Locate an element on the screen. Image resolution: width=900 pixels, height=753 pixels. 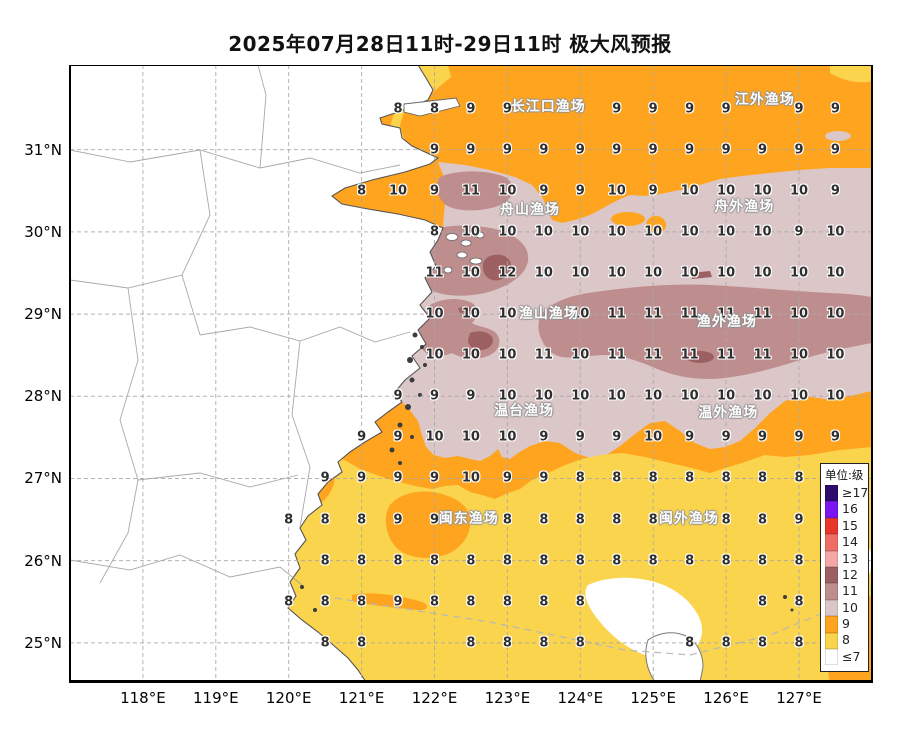
x-tick-label: 123°E is located at coordinates (507, 698).